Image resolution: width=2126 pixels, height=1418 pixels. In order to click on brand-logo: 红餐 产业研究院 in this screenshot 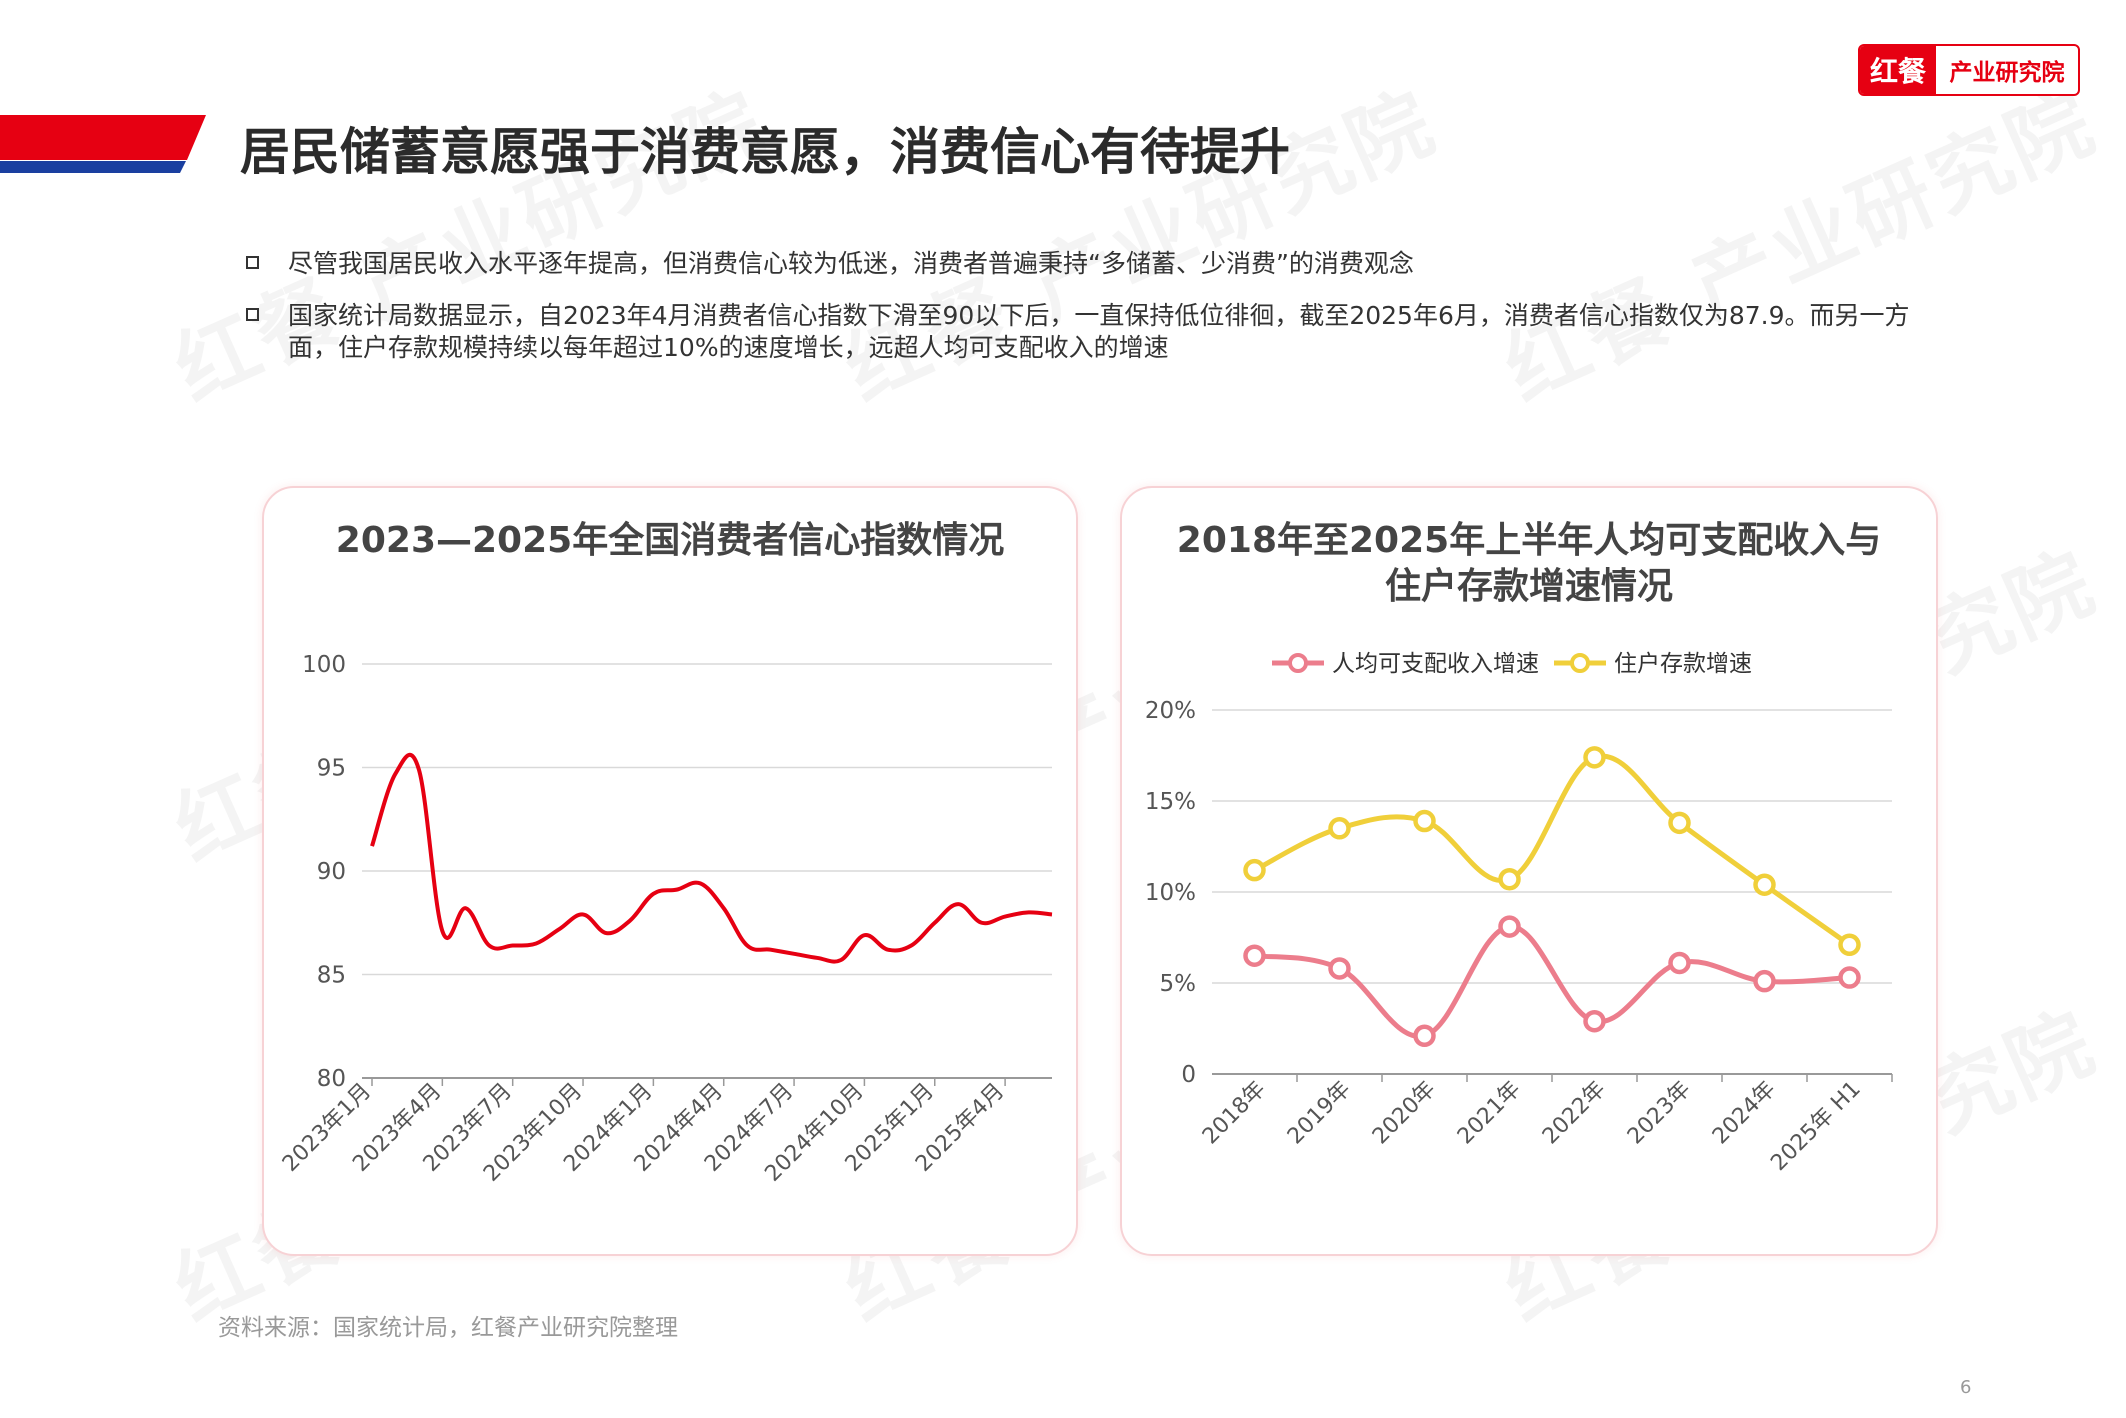, I will do `click(1969, 70)`.